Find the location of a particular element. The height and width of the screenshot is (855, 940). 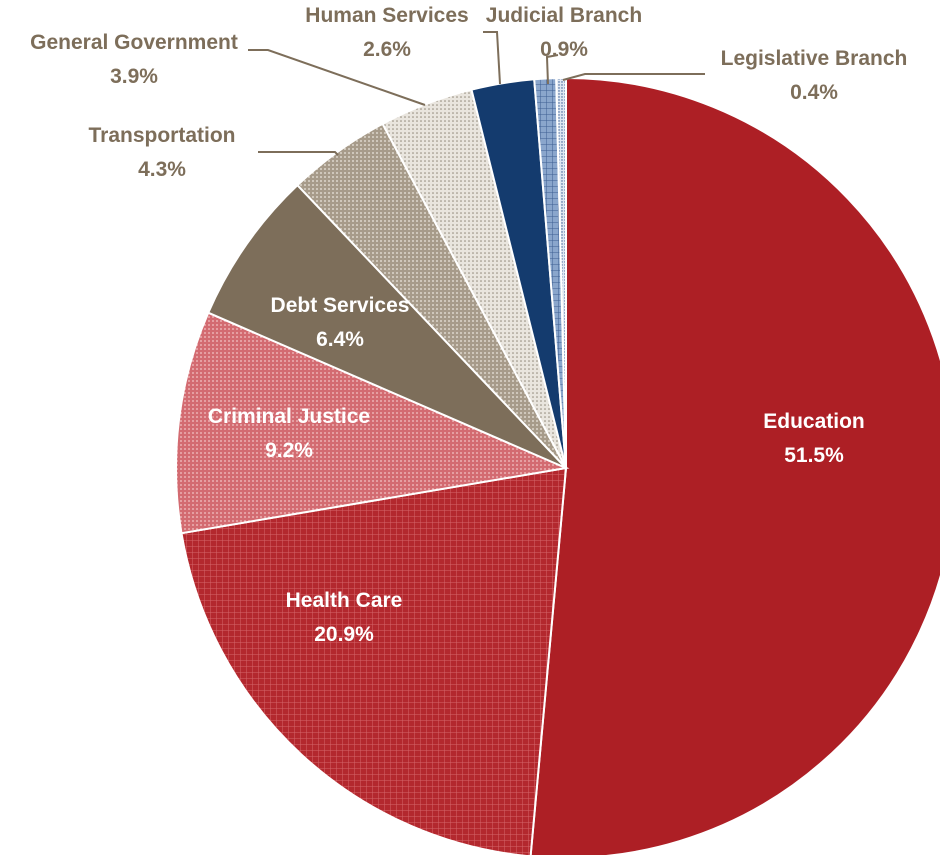

slice-label-human-services: Human Services 2.6% is located at coordinates (386, 32).